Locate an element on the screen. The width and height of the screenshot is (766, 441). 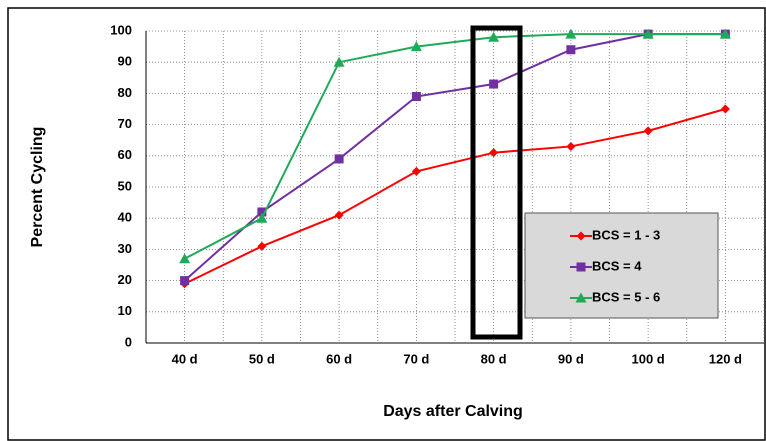
x-tick-label: 50 d is located at coordinates (262, 358).